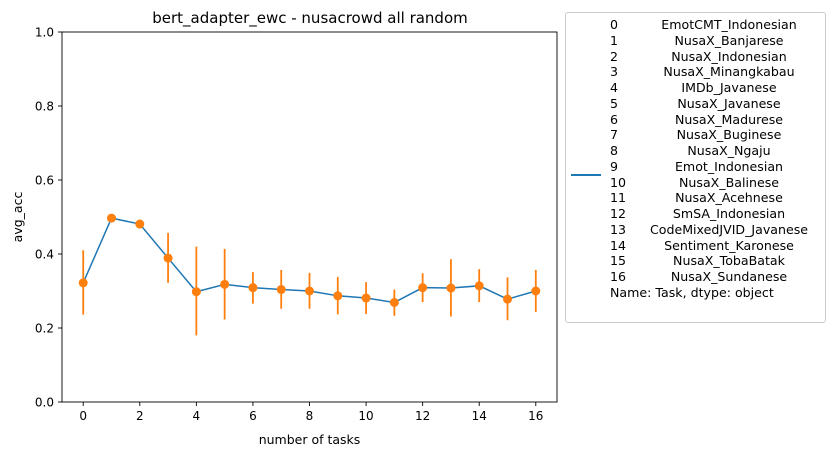 The width and height of the screenshot is (833, 455). I want to click on legend-row: 15 NusaX_TobaBatak, so click(715, 261).